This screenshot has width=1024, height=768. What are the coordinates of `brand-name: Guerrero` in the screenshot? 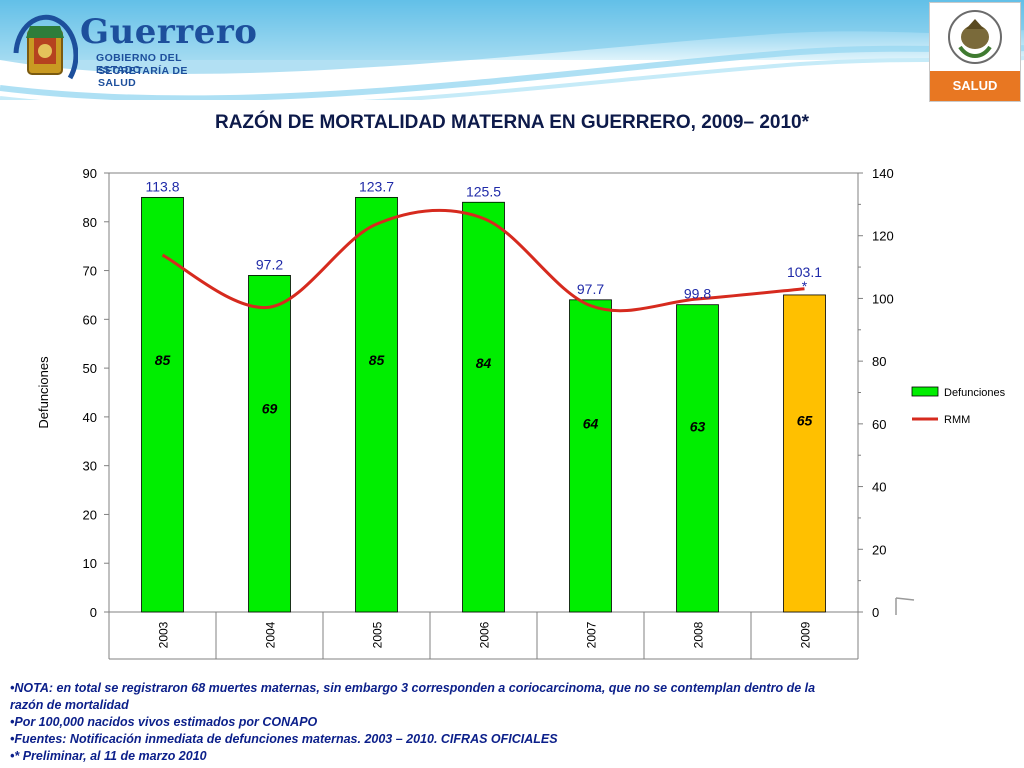 It's located at (169, 32).